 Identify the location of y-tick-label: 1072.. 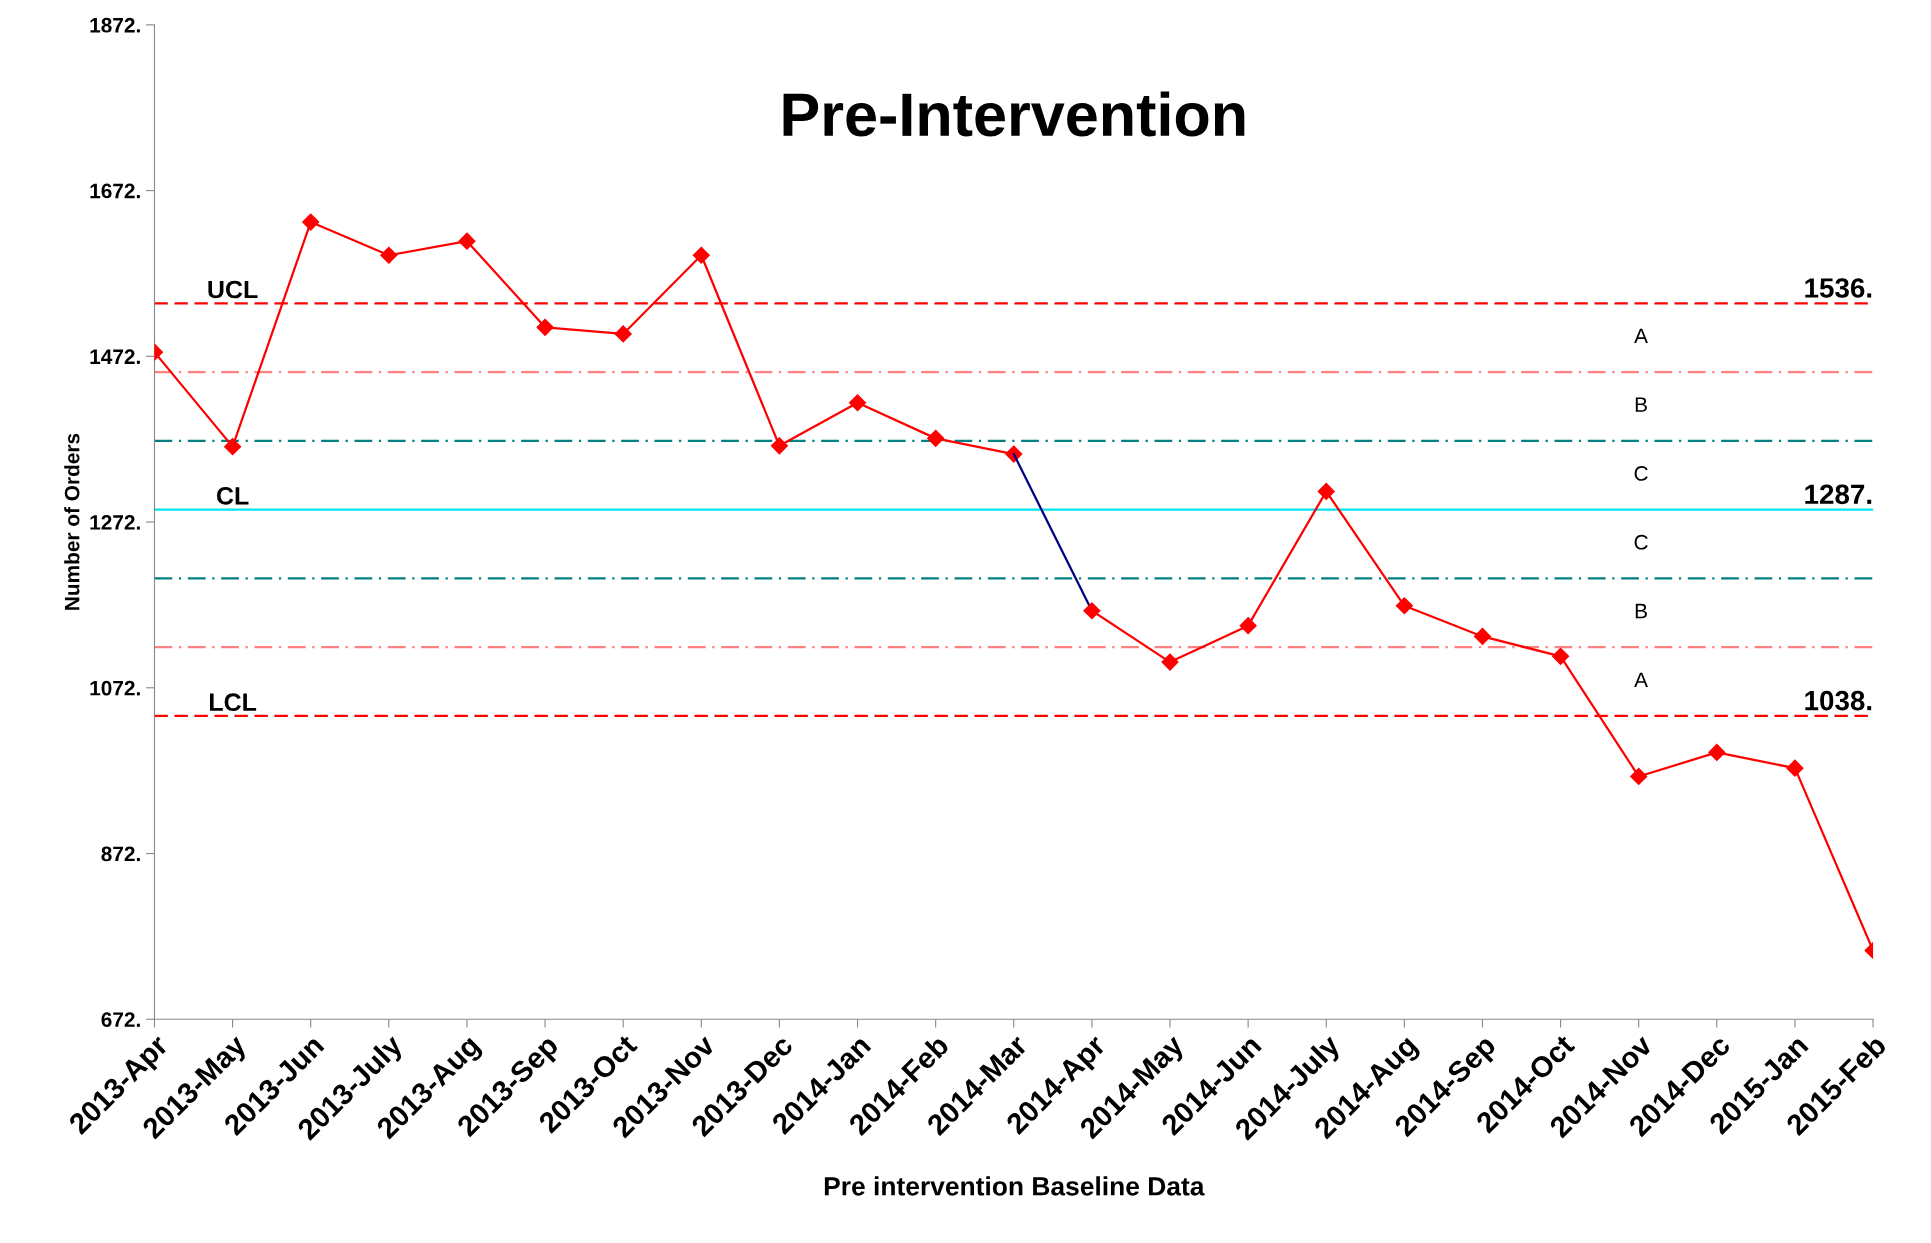
(115, 688).